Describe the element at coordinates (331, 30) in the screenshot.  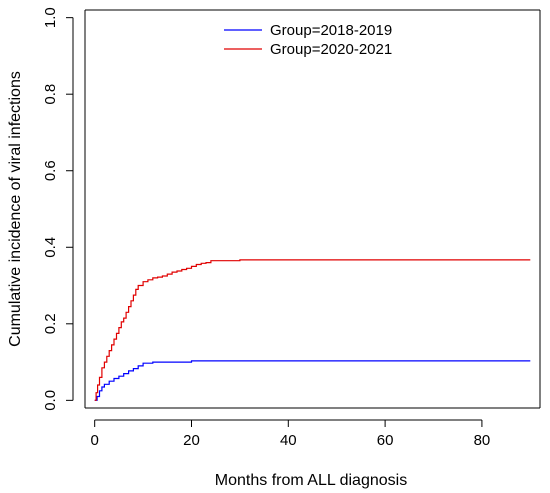
I see `legend-label-1: Group=2018-2019` at that location.